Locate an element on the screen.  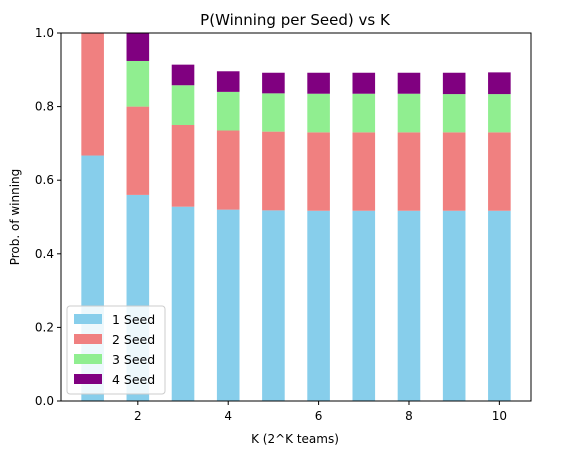
bar-seed1-k9 is located at coordinates (454, 305).